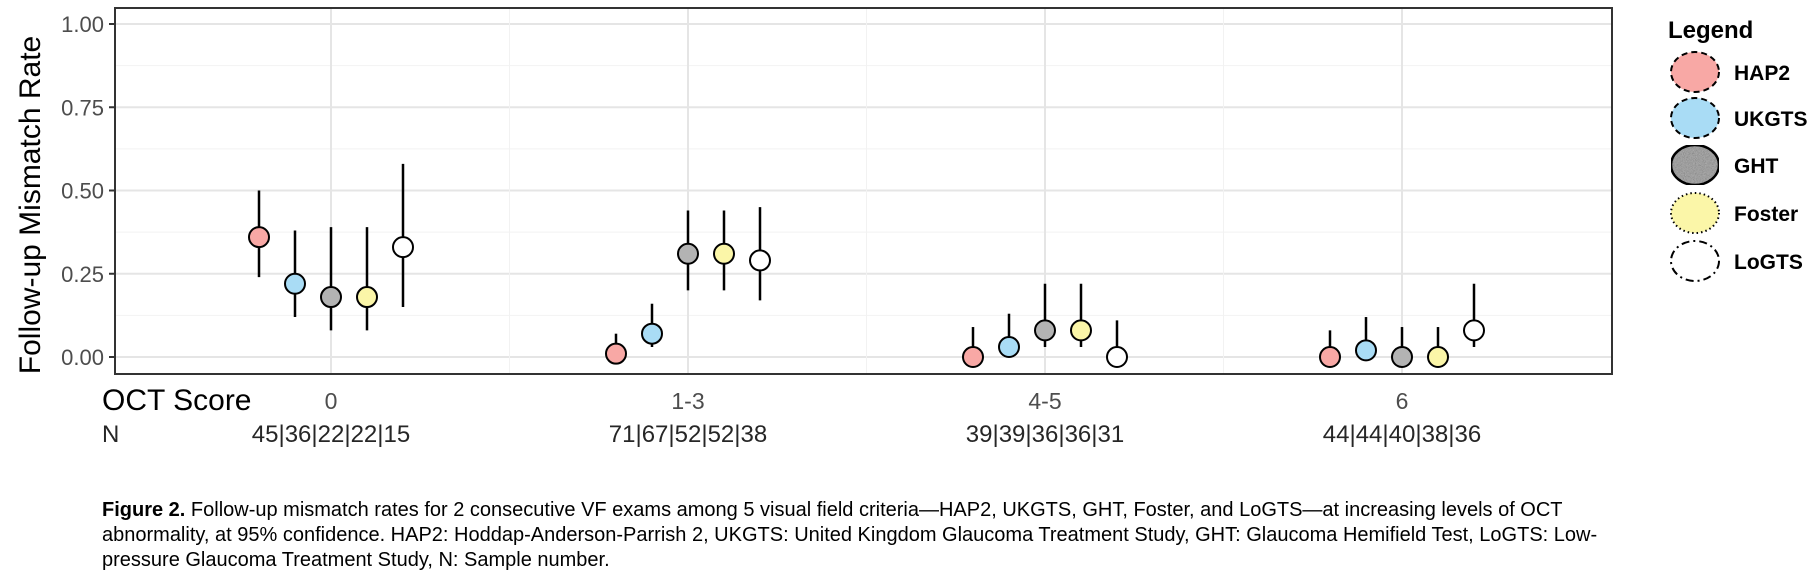  Describe the element at coordinates (688, 434) in the screenshot. I see `n-sample-sizes: 71|67|52|52|38` at that location.